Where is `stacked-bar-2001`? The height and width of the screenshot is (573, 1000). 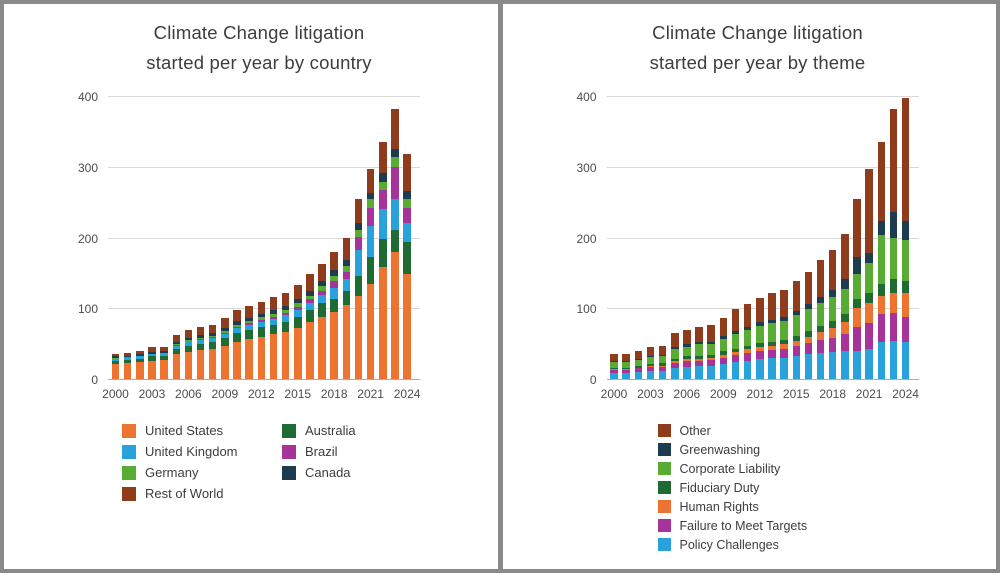 stacked-bar-2001 is located at coordinates (626, 366).